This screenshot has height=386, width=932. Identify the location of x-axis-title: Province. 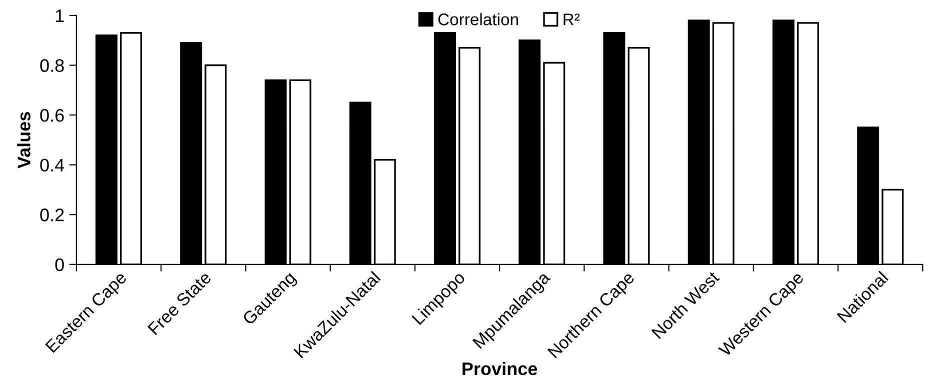
(500, 369).